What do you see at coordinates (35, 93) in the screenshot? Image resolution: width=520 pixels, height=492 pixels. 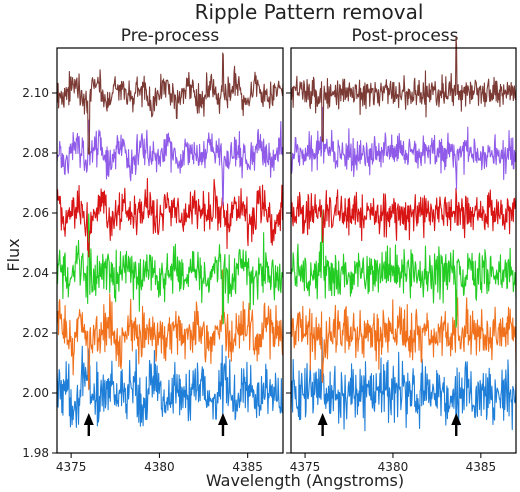 I see `y-tick-label-7: 2.10` at bounding box center [35, 93].